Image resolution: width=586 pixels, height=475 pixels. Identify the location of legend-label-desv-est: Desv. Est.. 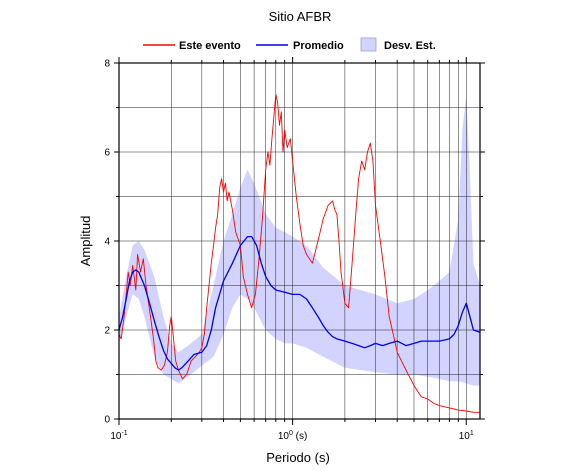
(410, 46).